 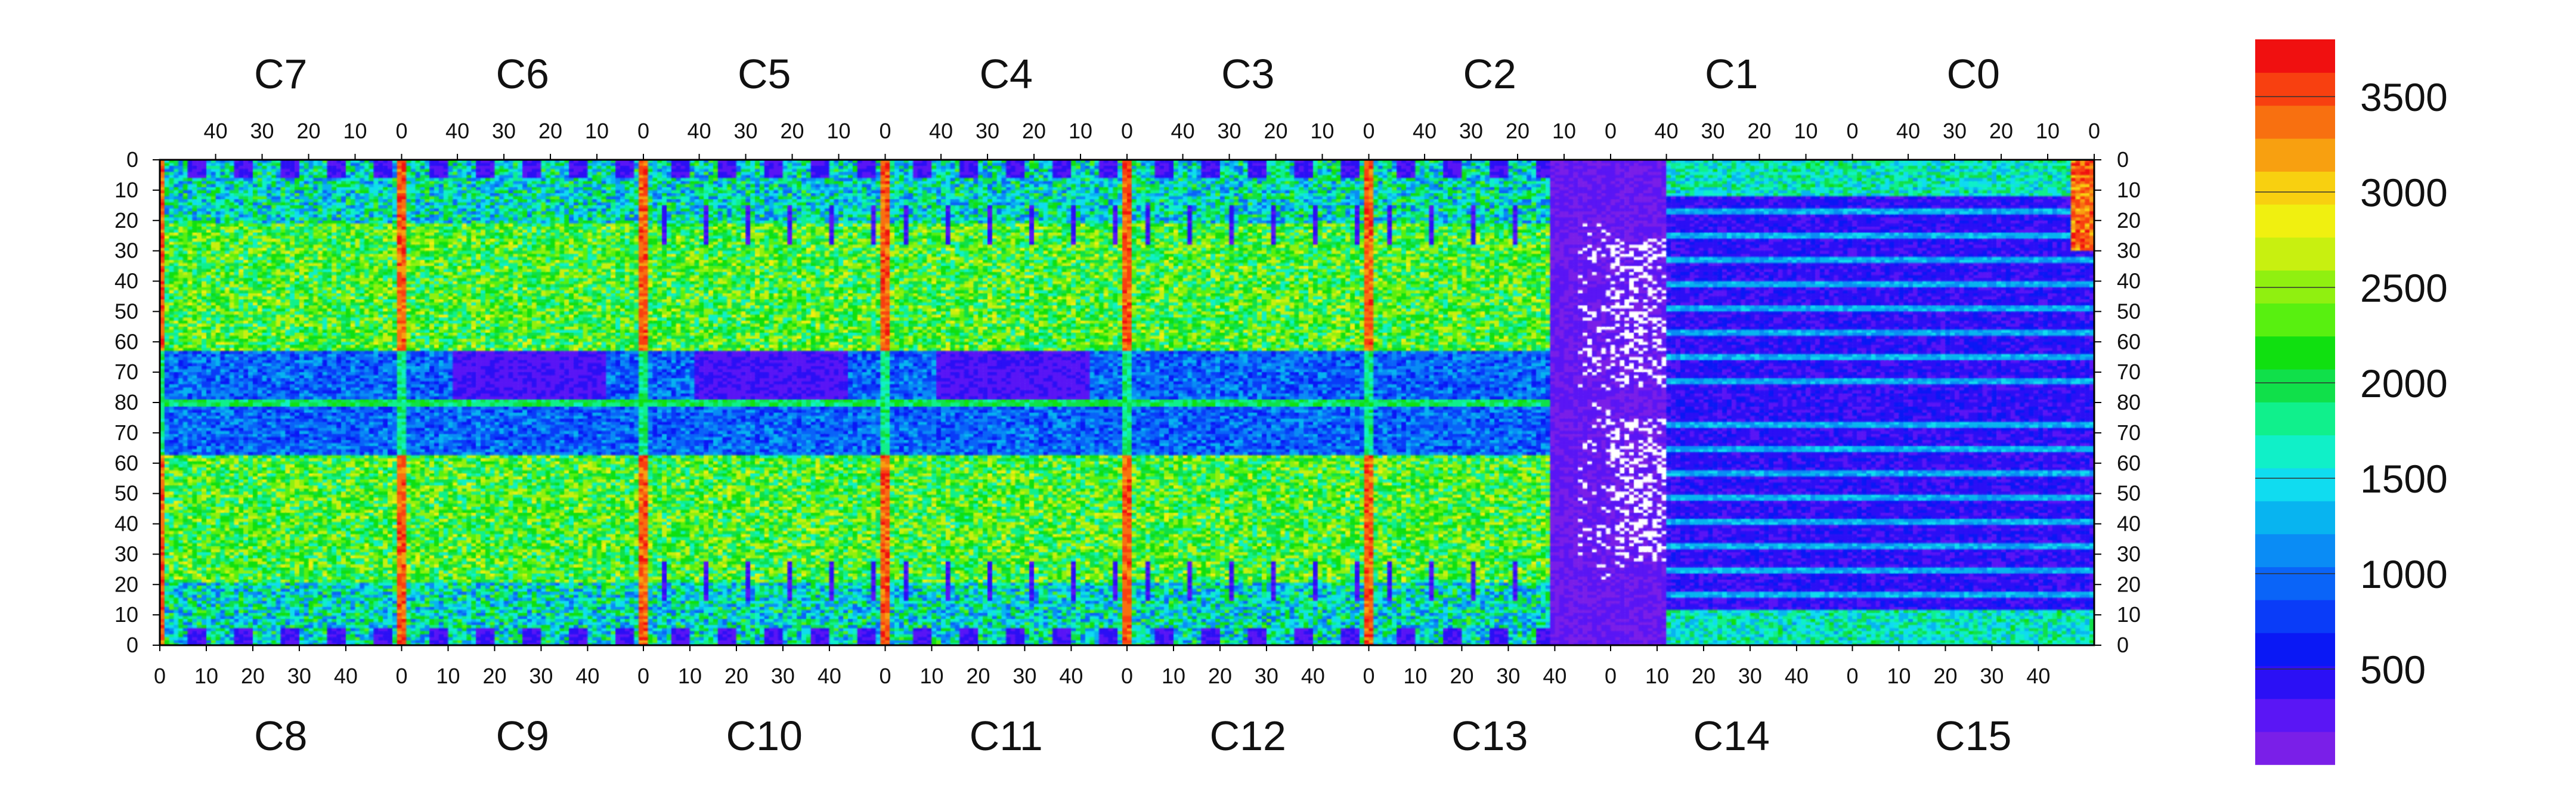 I want to click on top-chip-label: C5, so click(x=765, y=74).